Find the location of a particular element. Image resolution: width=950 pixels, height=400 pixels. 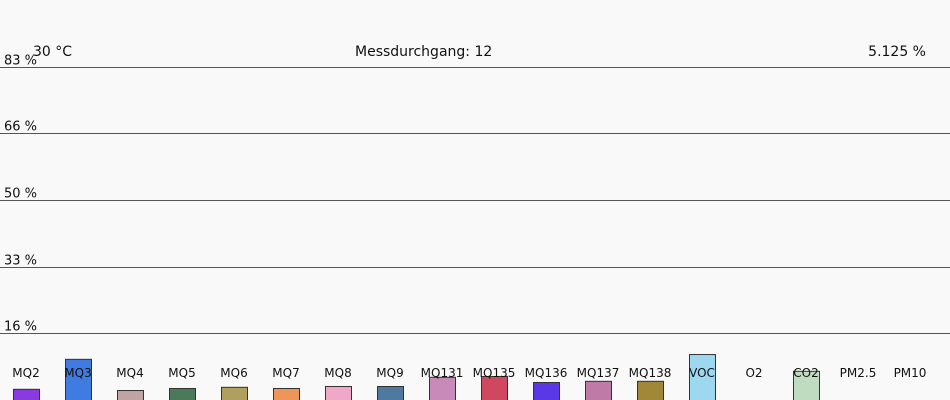

bar-co2 is located at coordinates (806, 385).